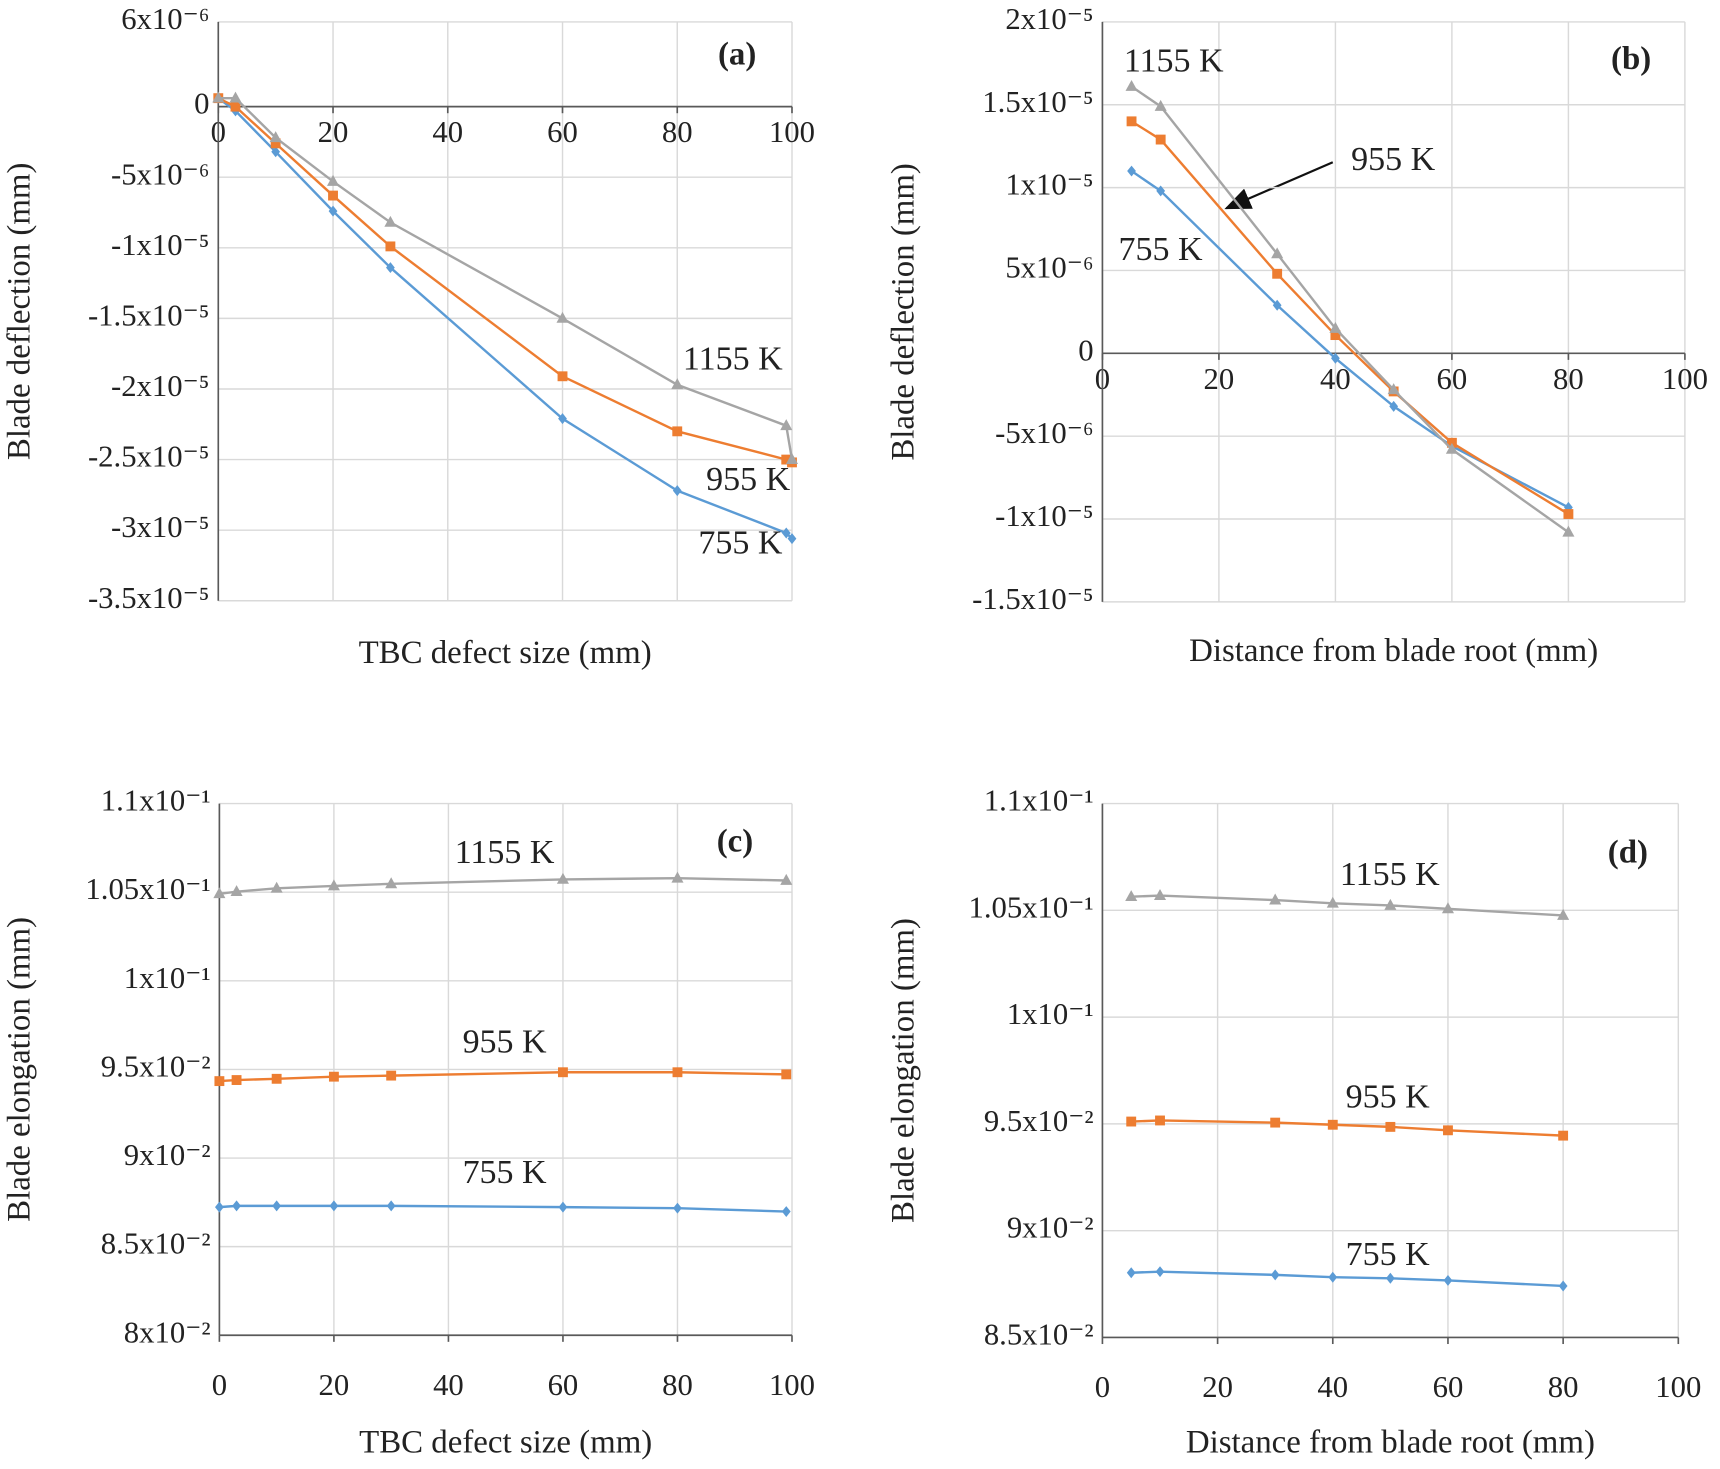  I want to click on panel-label: (a), so click(737, 55).